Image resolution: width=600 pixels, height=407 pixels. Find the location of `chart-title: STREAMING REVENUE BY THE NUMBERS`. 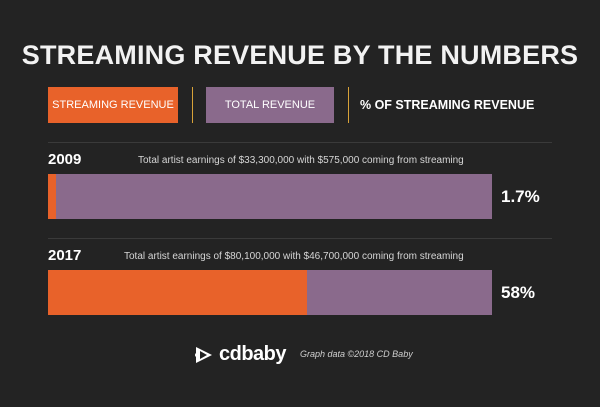

chart-title: STREAMING REVENUE BY THE NUMBERS is located at coordinates (300, 55).